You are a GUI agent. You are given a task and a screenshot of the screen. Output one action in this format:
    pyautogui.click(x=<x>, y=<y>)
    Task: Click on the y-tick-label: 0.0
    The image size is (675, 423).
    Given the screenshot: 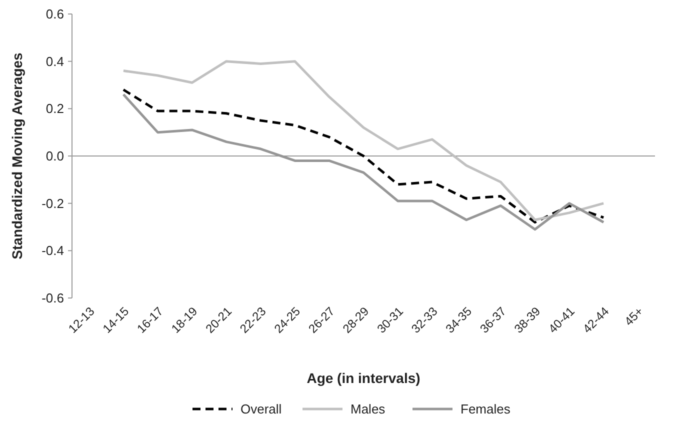 What is the action you would take?
    pyautogui.click(x=55, y=156)
    